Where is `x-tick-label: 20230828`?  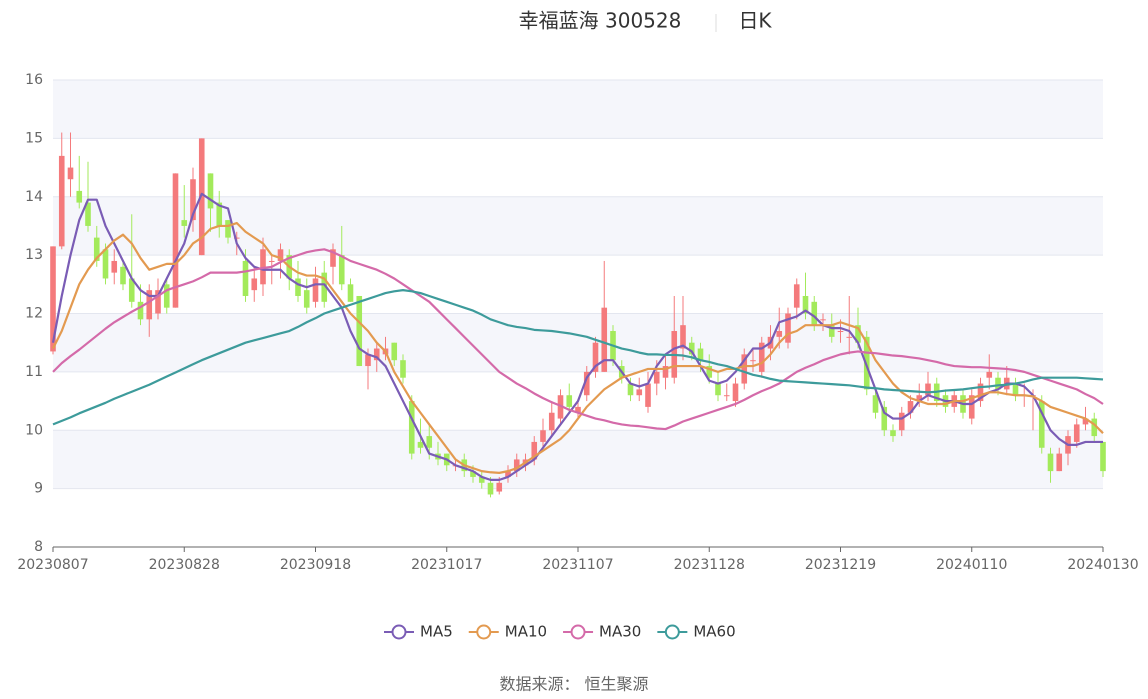 x-tick-label: 20230828 is located at coordinates (184, 565).